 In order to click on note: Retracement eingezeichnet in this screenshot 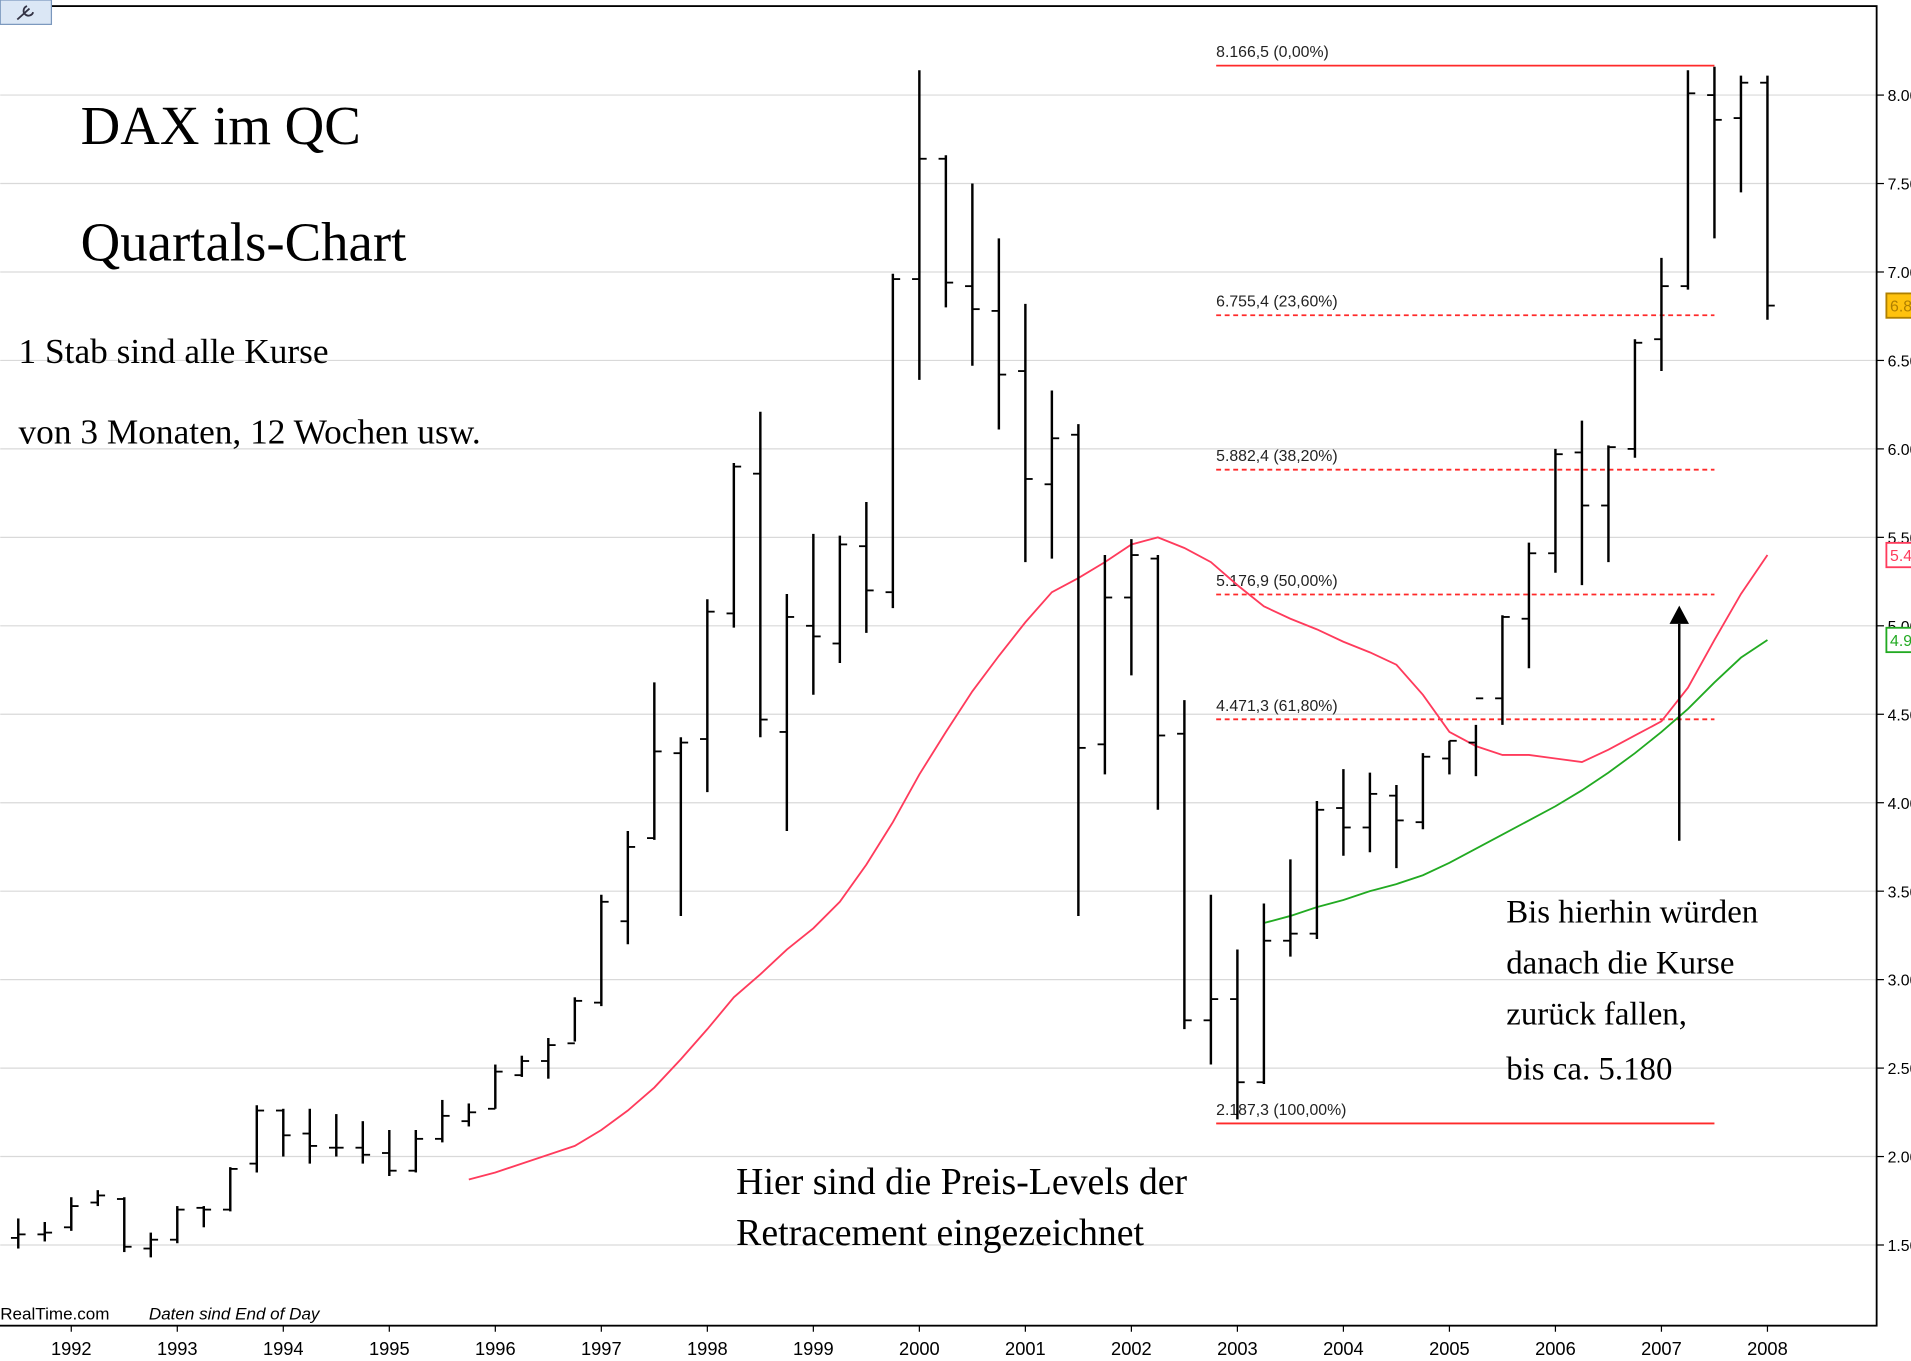, I will do `click(940, 1233)`.